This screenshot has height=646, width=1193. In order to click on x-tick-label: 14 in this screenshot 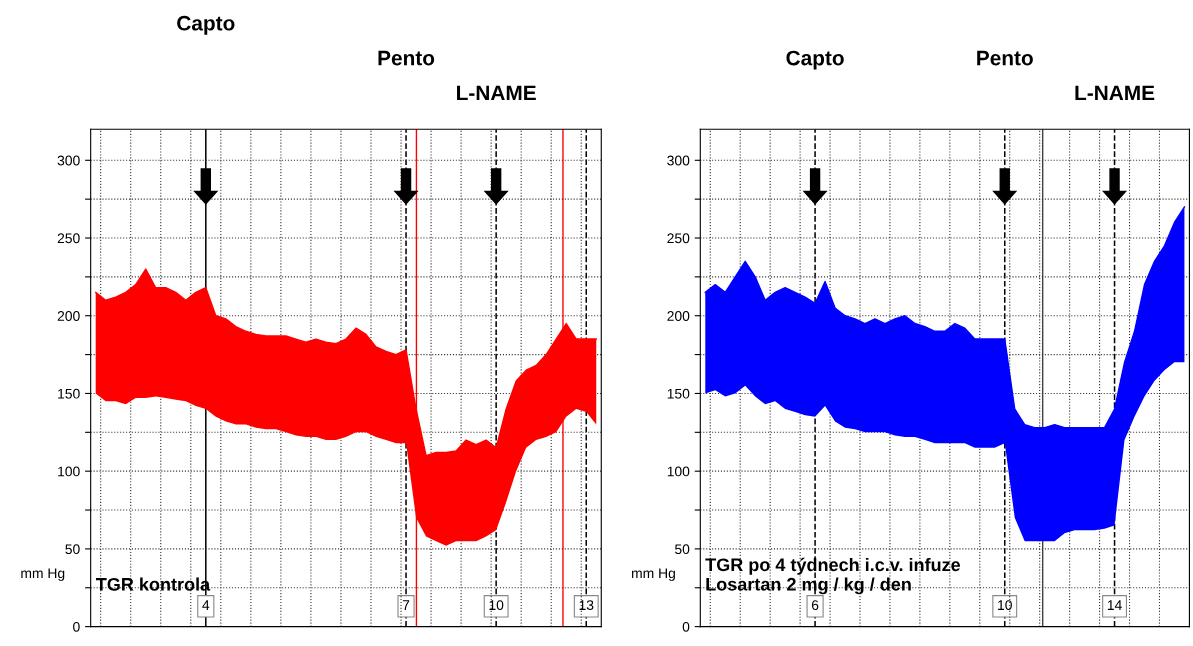, I will do `click(1114, 605)`.